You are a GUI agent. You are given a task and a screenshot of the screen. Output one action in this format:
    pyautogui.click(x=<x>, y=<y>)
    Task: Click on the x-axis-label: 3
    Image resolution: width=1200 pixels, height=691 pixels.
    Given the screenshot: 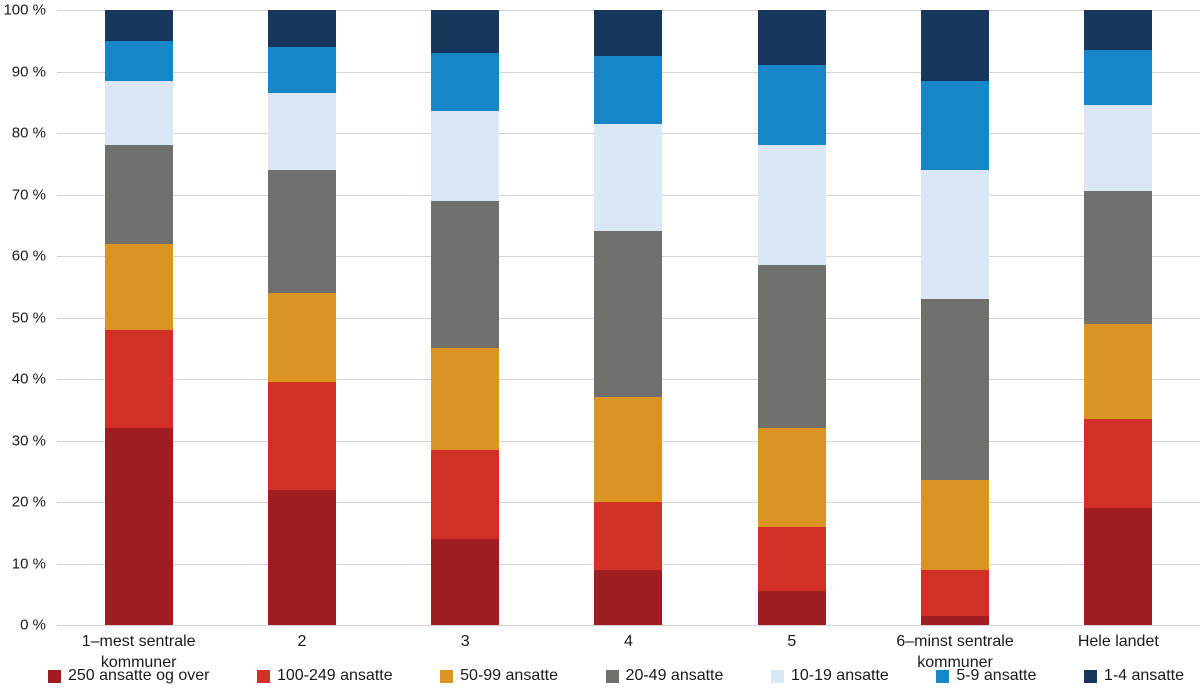 What is the action you would take?
    pyautogui.click(x=465, y=641)
    